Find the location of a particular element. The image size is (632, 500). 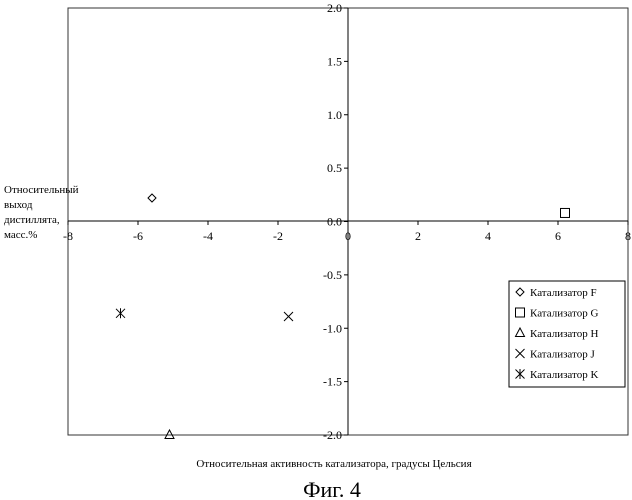

y-tick-label: -0.5 is located at coordinates (332, 275).